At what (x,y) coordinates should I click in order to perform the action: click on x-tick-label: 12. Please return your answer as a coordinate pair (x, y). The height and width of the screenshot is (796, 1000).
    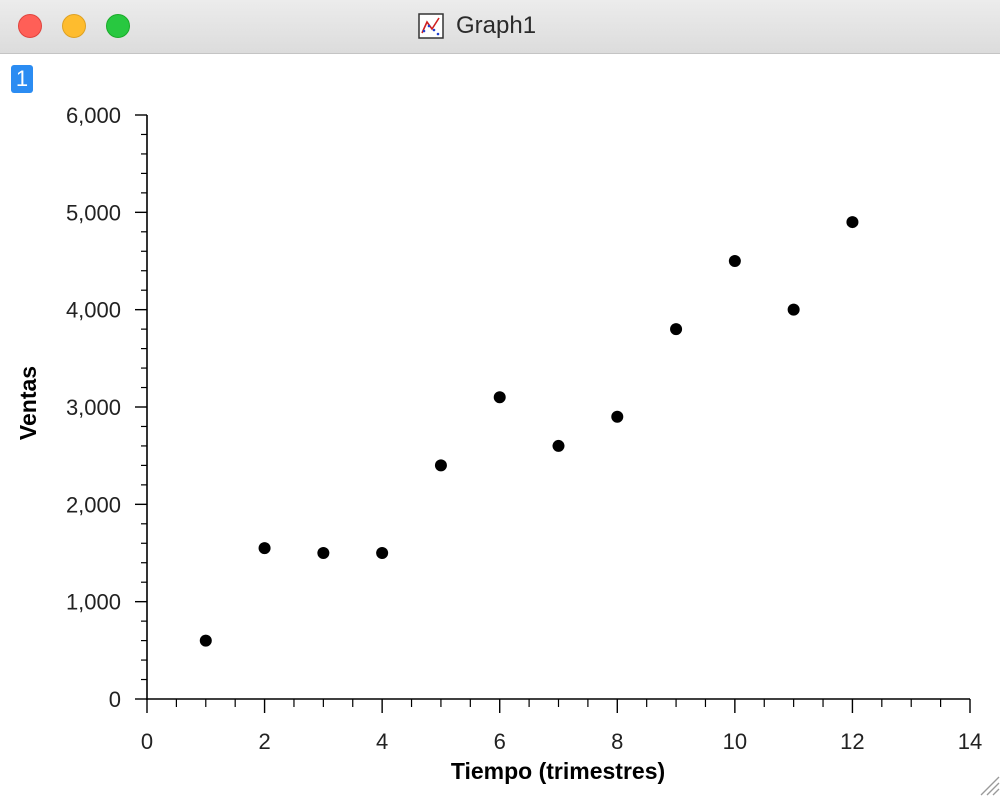
    Looking at the image, I should click on (852, 741).